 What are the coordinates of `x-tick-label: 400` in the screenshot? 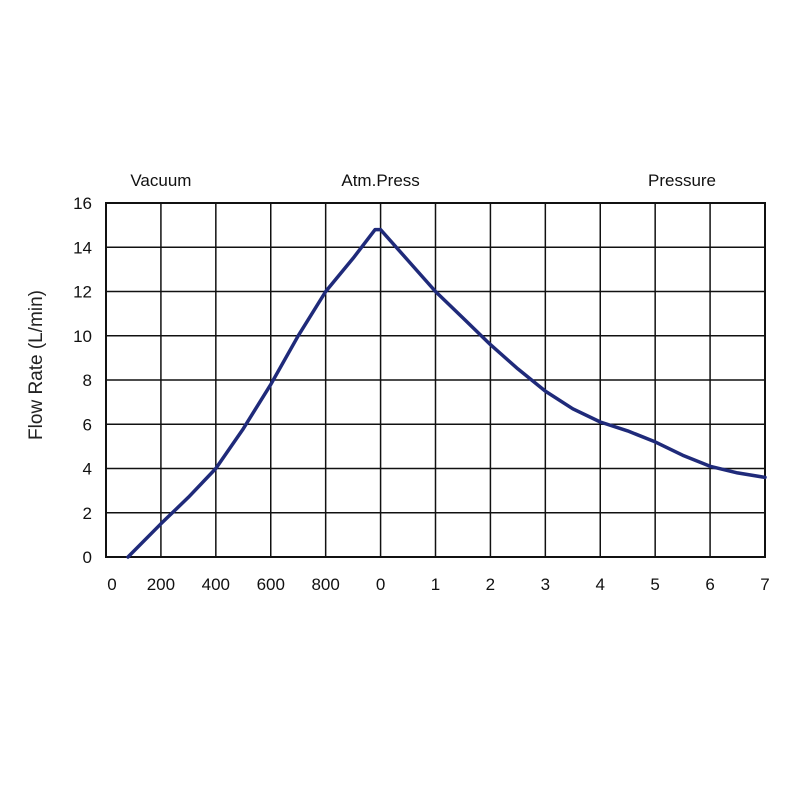 It's located at (216, 584).